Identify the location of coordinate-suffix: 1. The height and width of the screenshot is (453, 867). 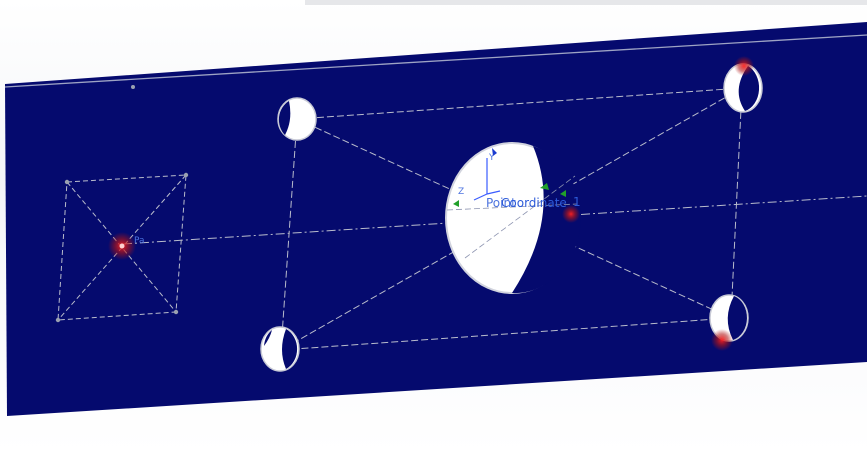
(577, 202).